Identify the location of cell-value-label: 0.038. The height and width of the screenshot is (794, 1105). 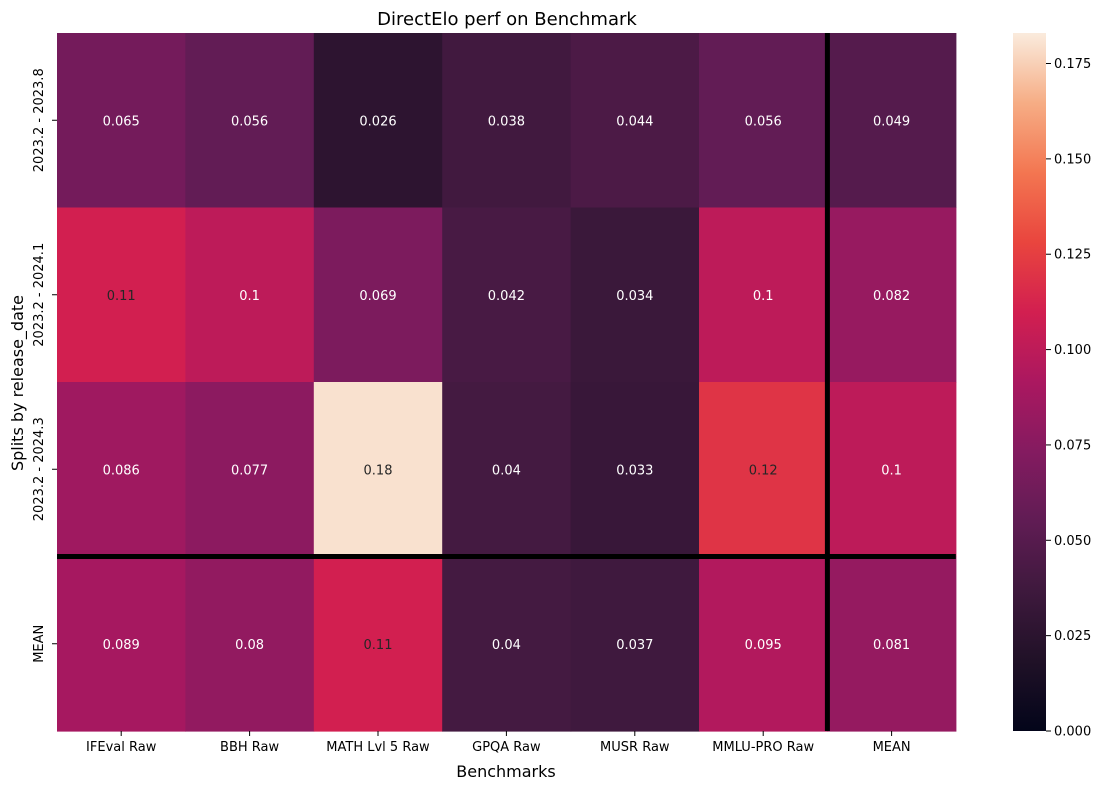
(506, 121).